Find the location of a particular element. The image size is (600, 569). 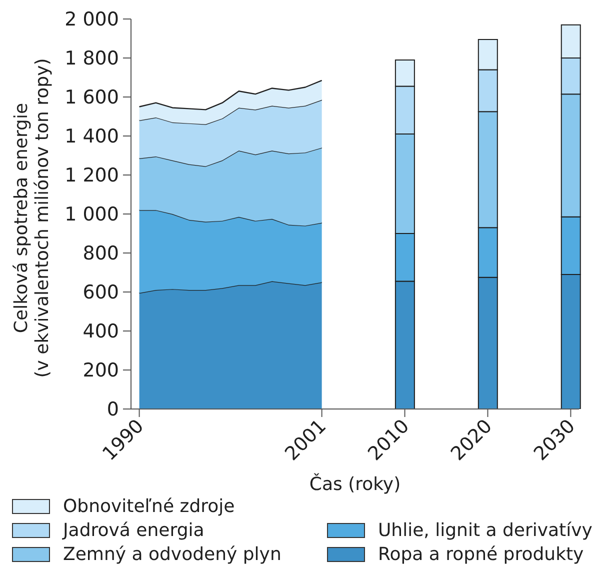

x-axis-title: Čas (roky) is located at coordinates (355, 484).